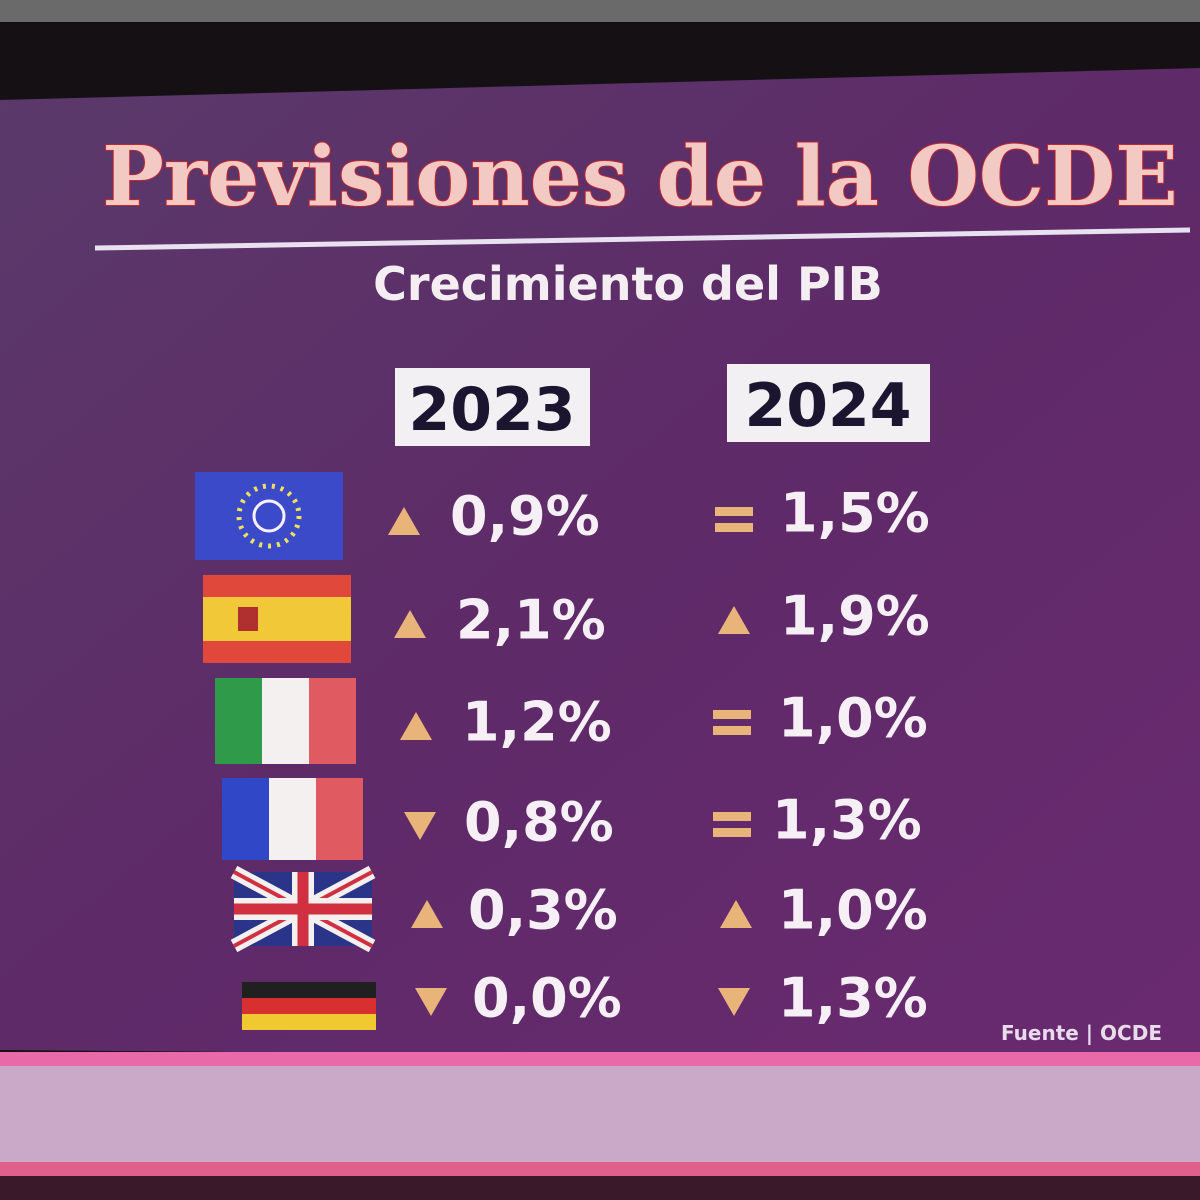  I want to click on cell: 0,8%, so click(539, 822).